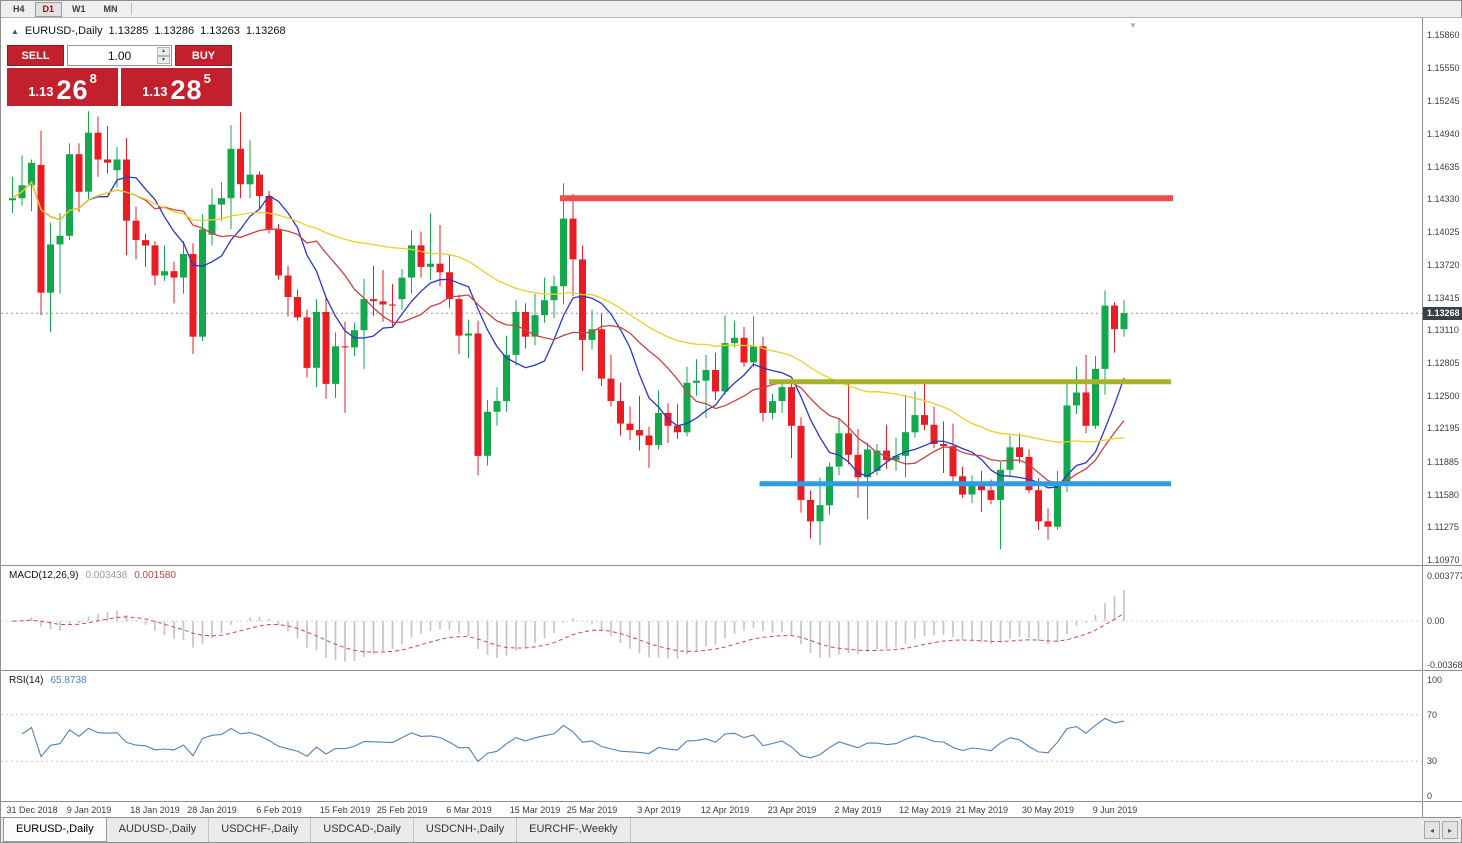  I want to click on price-scale-label: 1.11275, so click(1443, 527).